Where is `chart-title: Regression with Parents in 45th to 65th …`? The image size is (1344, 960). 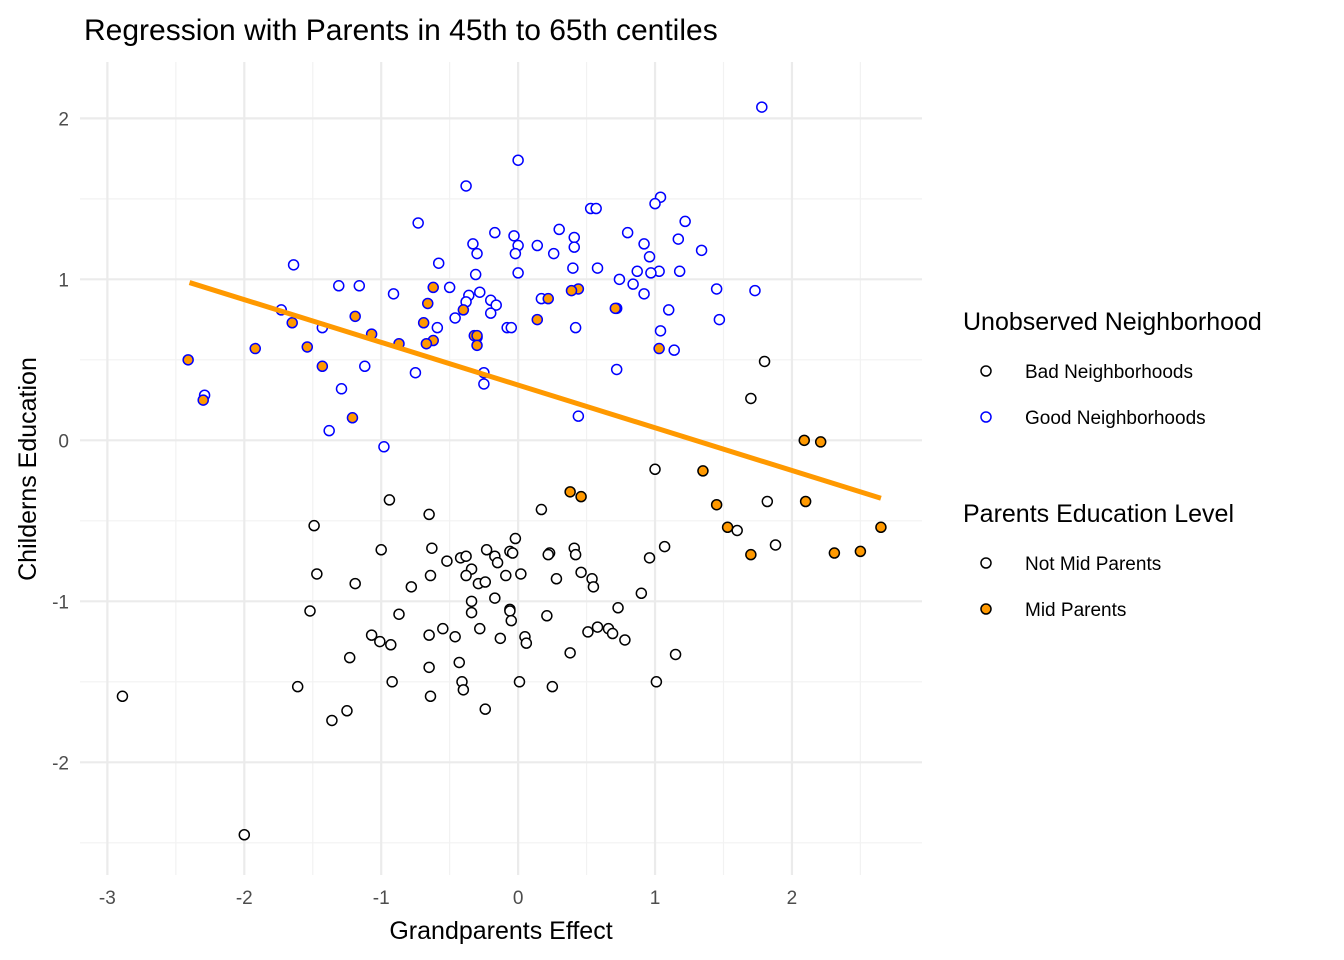
chart-title: Regression with Parents in 45th to 65th … is located at coordinates (401, 30).